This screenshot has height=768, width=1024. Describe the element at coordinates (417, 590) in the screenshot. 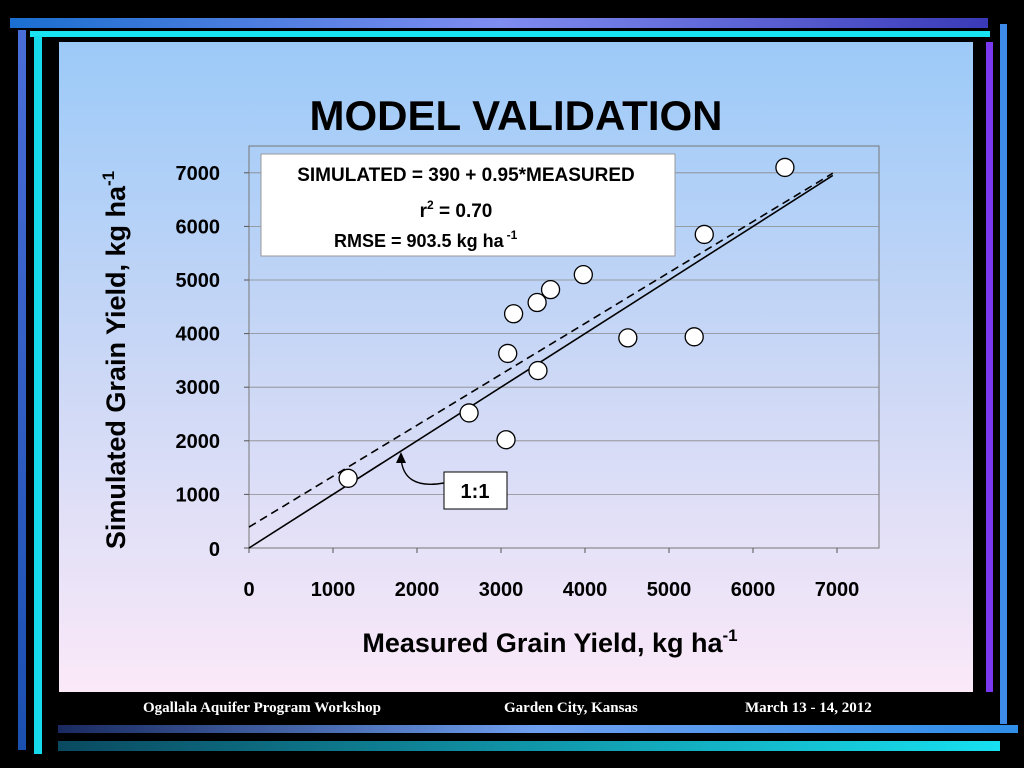

I see `x-tick-label: 2000` at that location.